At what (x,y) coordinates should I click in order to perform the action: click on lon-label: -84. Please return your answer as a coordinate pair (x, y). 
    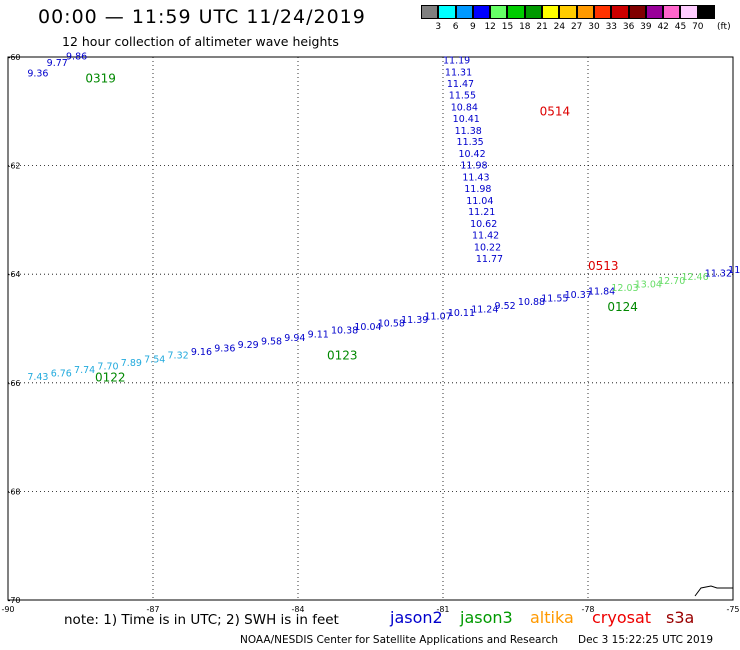
    Looking at the image, I should click on (297, 609).